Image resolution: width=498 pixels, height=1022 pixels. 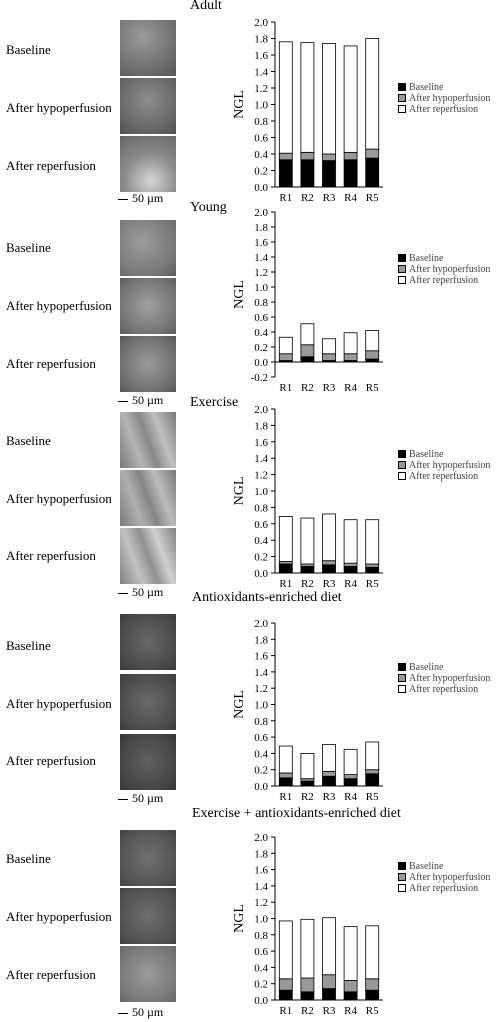 What do you see at coordinates (59, 107) in the screenshot?
I see `label-hypoperfusion: After hypoperfusion` at bounding box center [59, 107].